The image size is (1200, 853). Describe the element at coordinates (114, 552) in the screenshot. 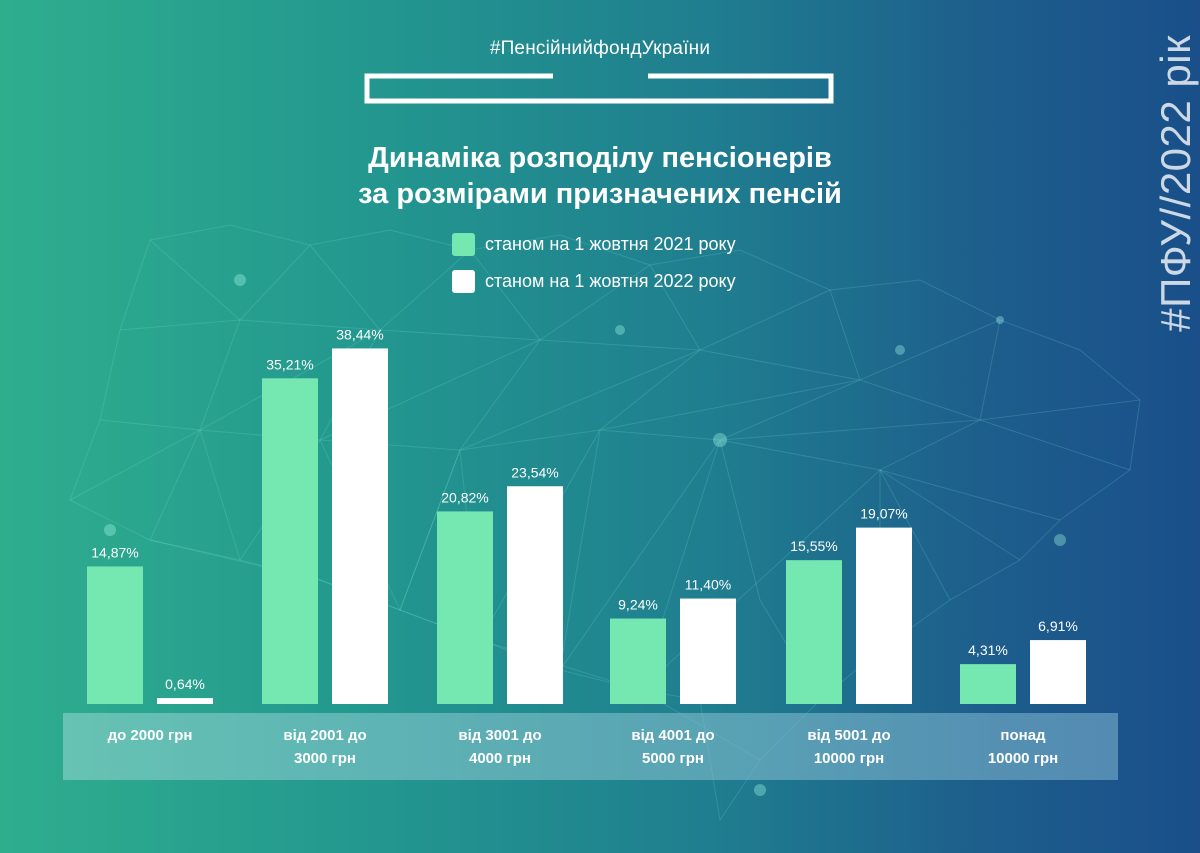

I see `data-label-2021-0: 14,87%` at that location.